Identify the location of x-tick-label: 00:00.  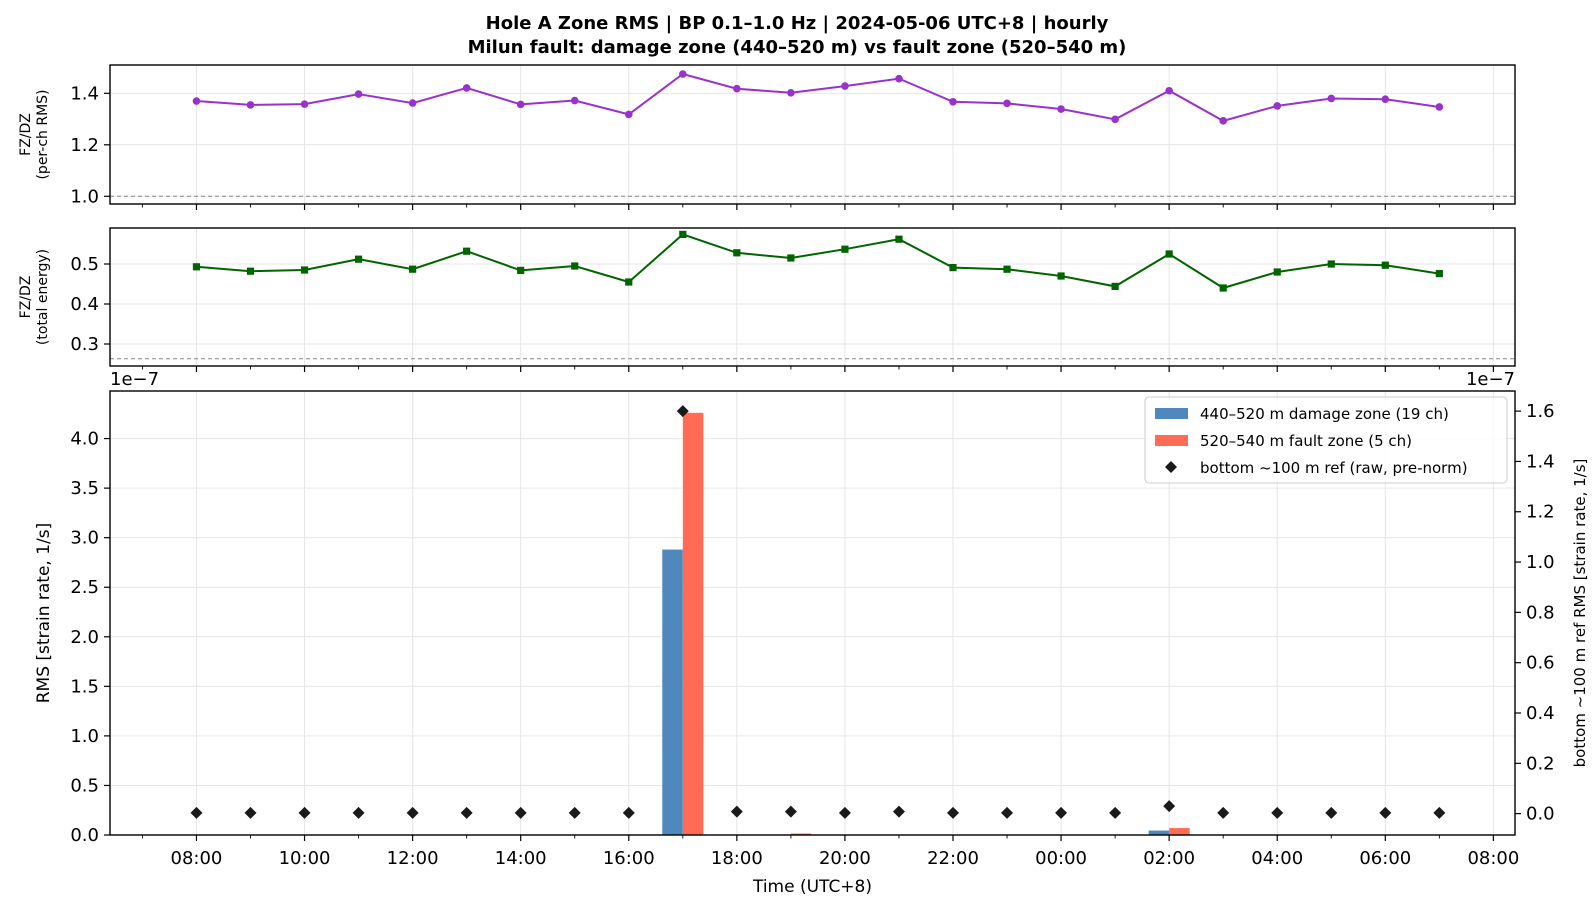
(1061, 858).